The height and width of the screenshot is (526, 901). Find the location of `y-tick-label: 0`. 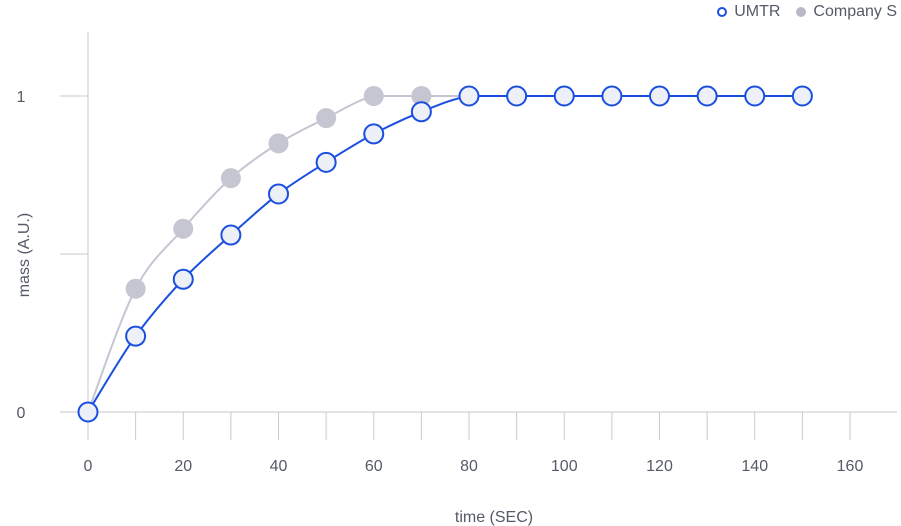

y-tick-label: 0 is located at coordinates (21, 413).